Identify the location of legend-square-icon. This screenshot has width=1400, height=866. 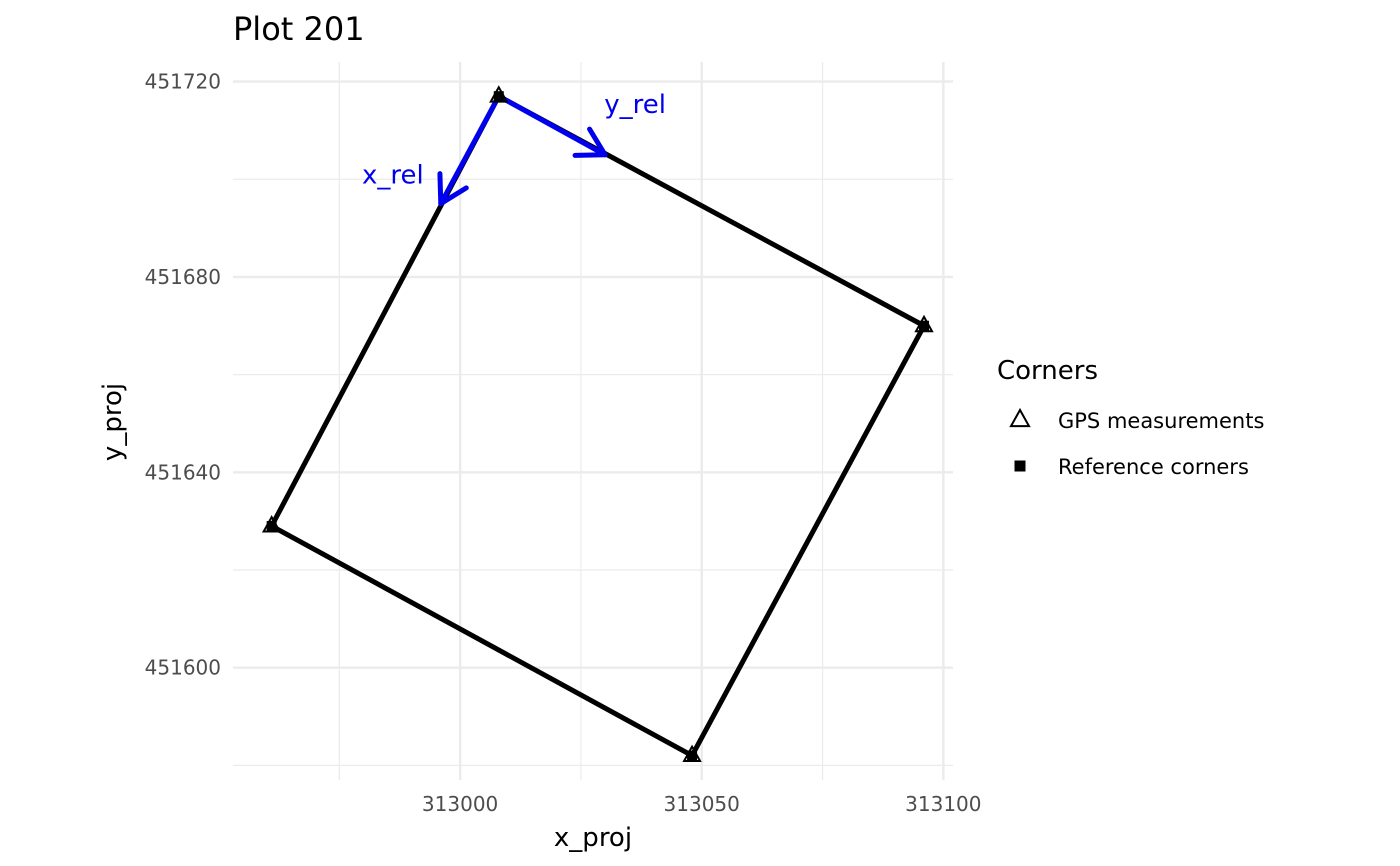
(1020, 466).